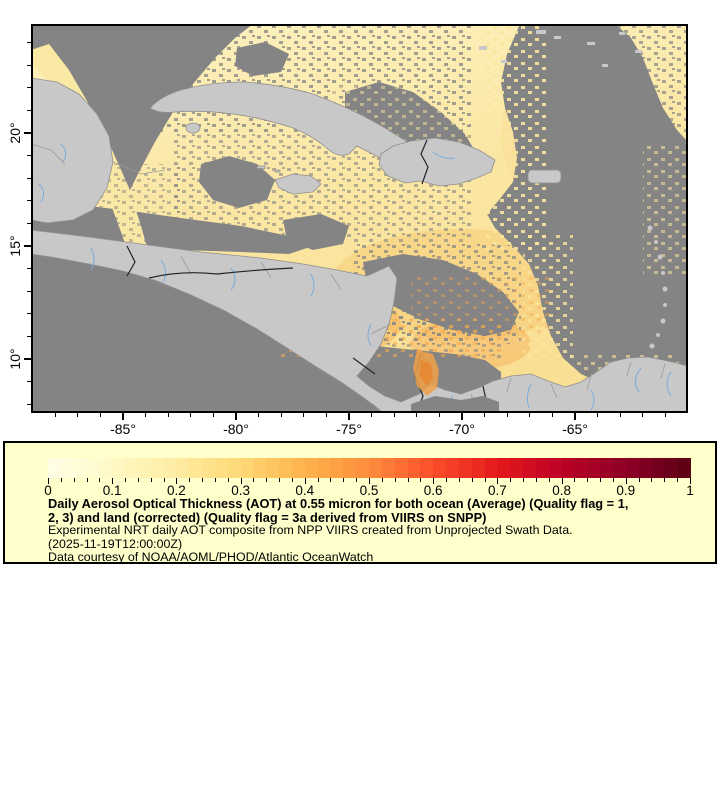 The image size is (720, 800). What do you see at coordinates (424, 162) in the screenshot?
I see `border-haiti-dr` at bounding box center [424, 162].